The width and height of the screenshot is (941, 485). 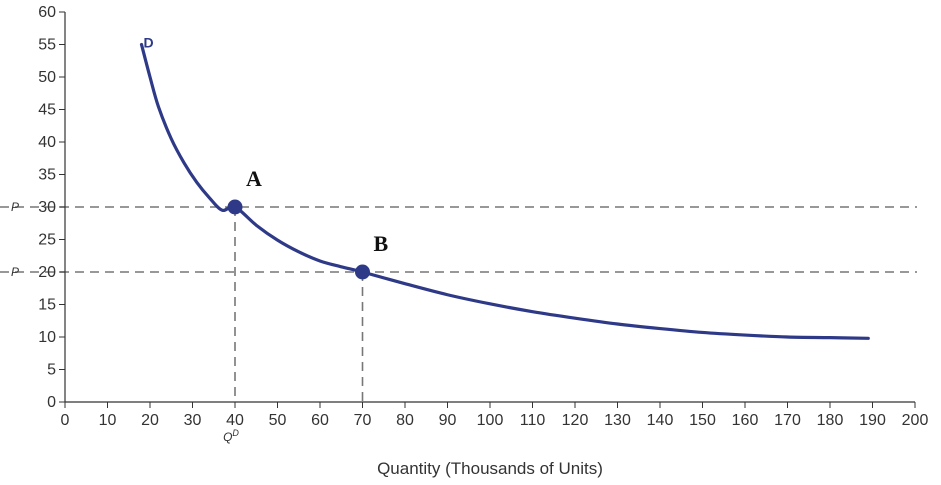 What do you see at coordinates (490, 468) in the screenshot?
I see `x-axis-title: Quantity (Thousands of Units)` at bounding box center [490, 468].